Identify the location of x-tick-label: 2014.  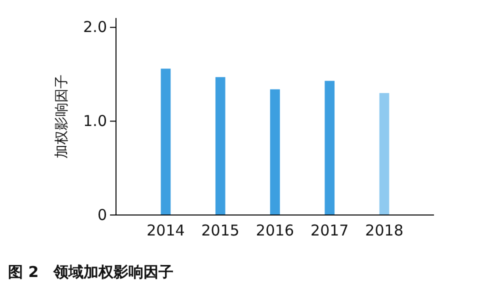
(165, 231).